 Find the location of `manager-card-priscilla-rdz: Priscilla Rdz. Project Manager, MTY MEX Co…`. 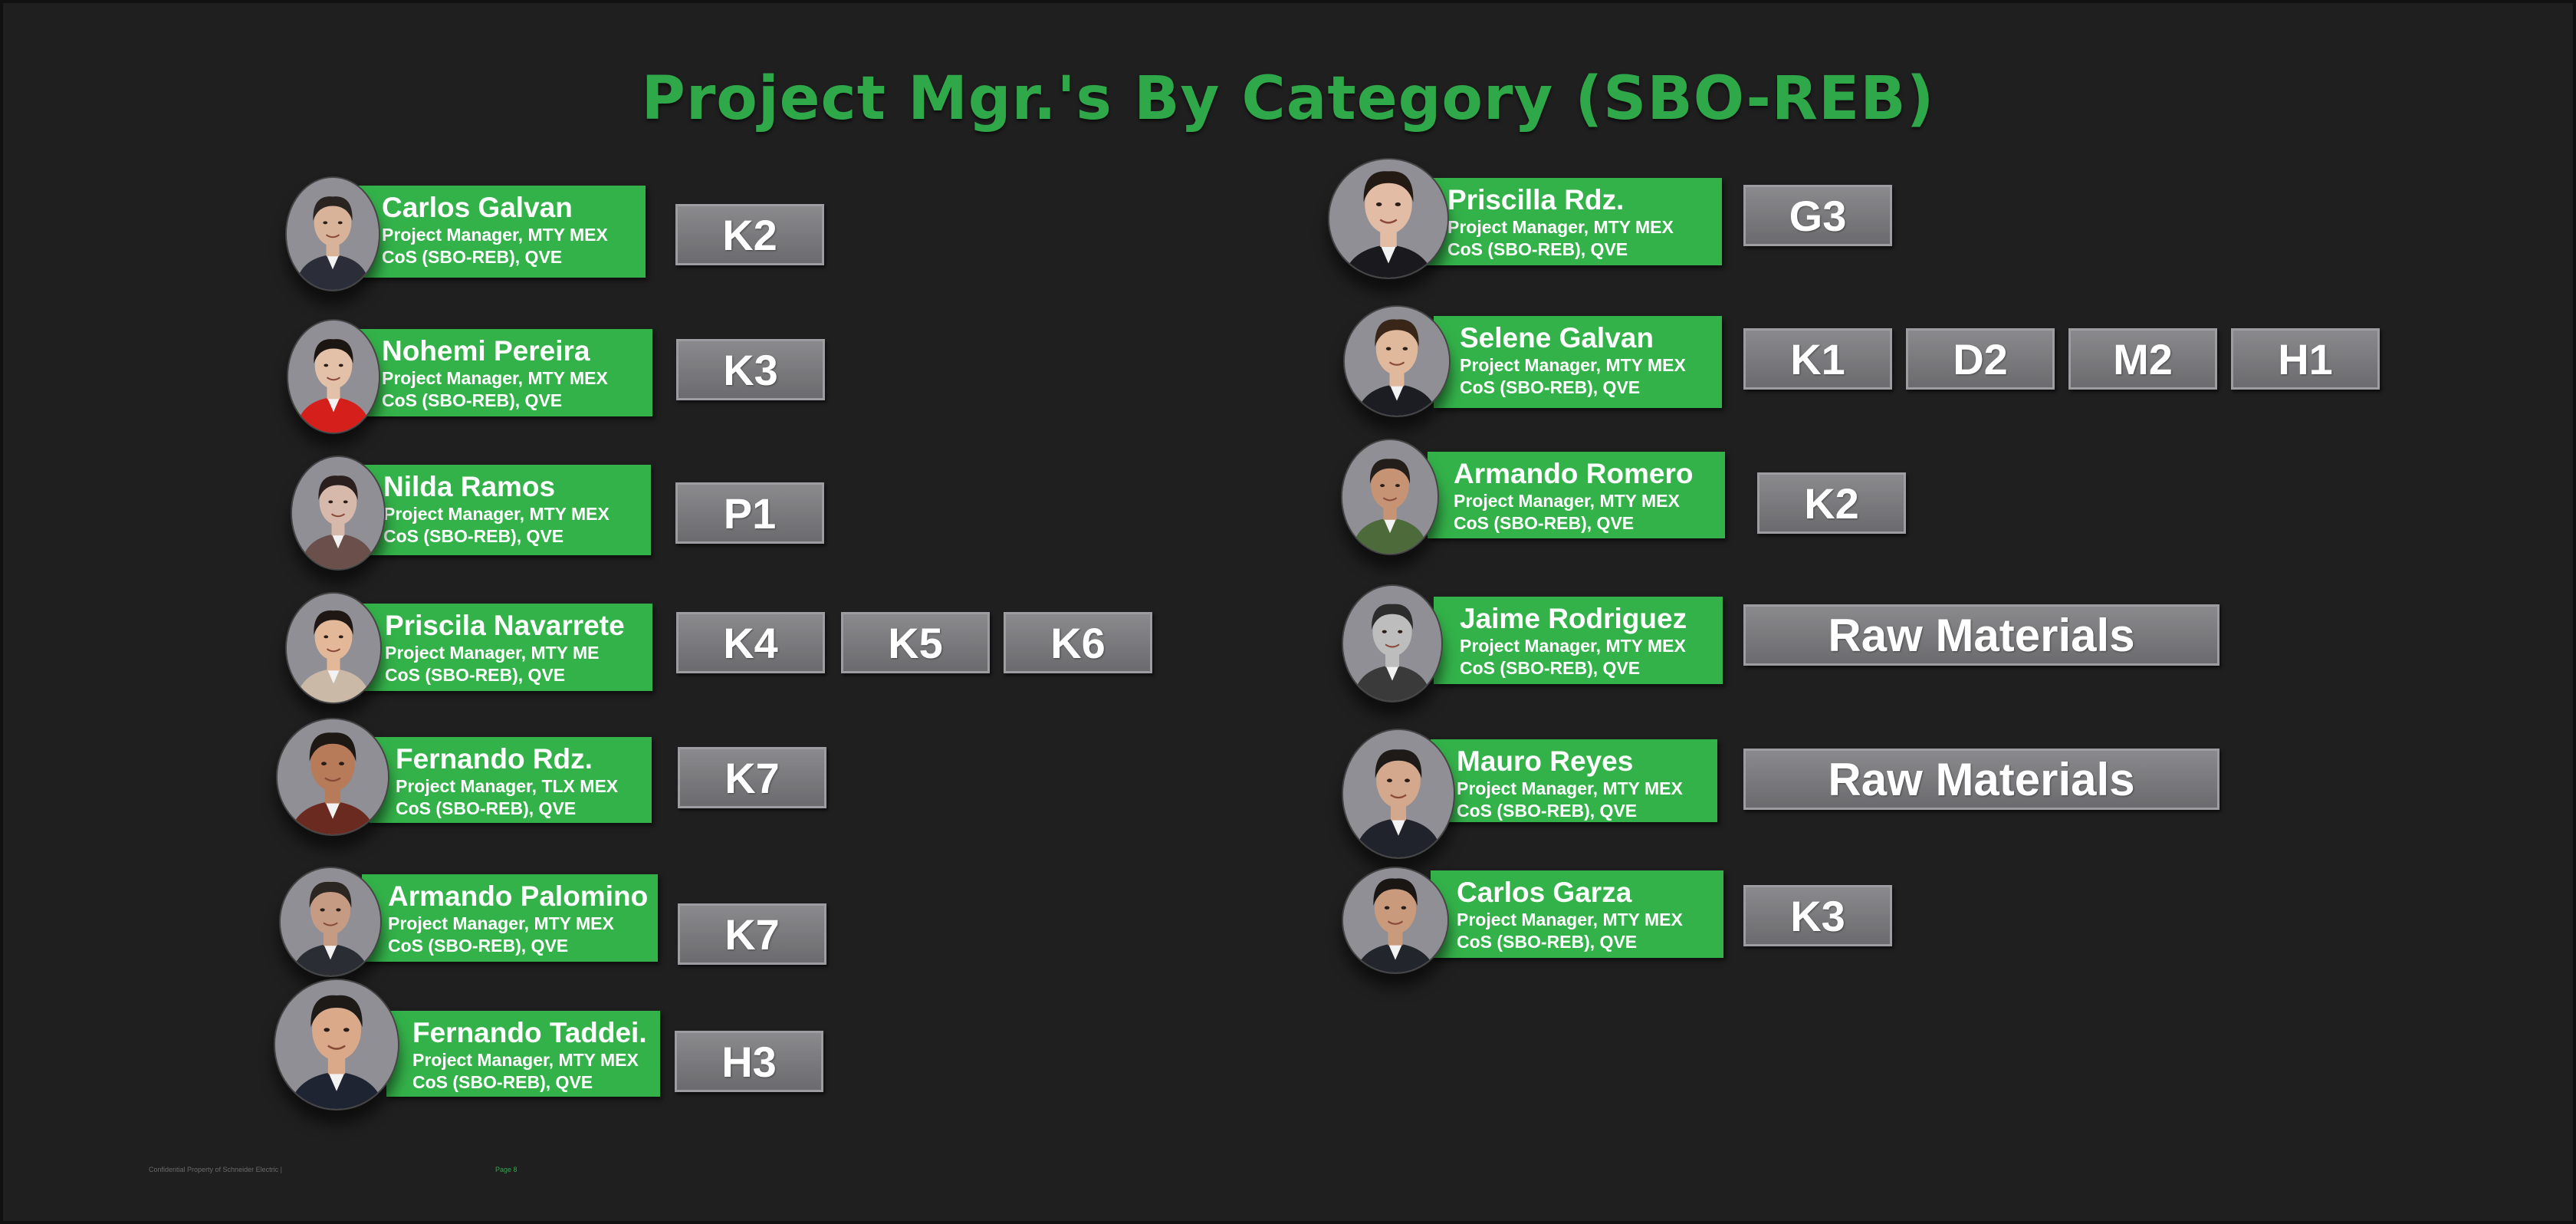

manager-card-priscilla-rdz: Priscilla Rdz. Project Manager, MTY MEX Co… is located at coordinates (1571, 221).